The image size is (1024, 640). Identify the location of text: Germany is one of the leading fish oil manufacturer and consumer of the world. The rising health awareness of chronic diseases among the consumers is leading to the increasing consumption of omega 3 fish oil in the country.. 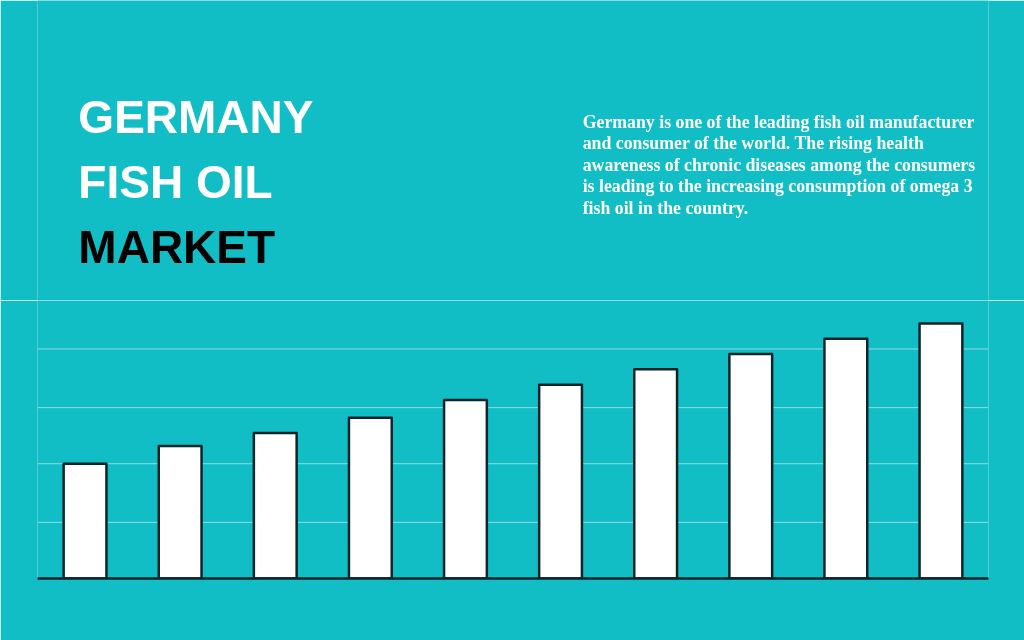
(779, 164).